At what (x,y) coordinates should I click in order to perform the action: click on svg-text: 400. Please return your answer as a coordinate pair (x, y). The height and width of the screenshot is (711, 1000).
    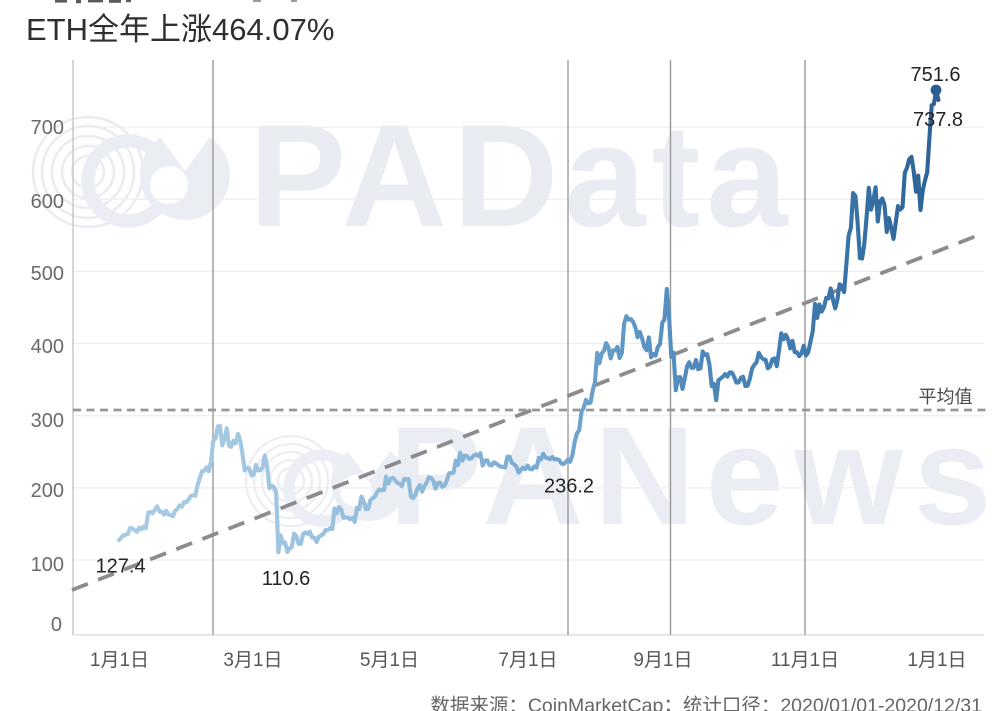
    Looking at the image, I should click on (47, 347).